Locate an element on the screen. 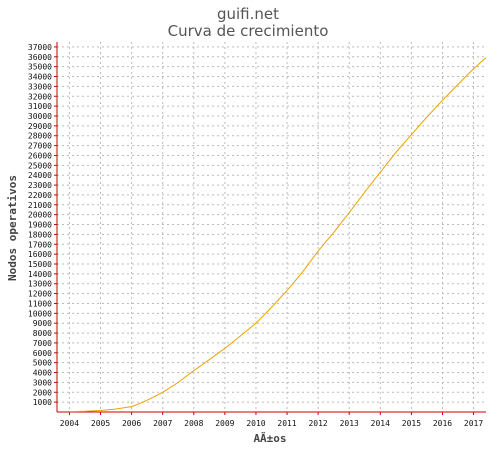 Image resolution: width=500 pixels, height=450 pixels. x-tick-label: 2010 is located at coordinates (255, 423).